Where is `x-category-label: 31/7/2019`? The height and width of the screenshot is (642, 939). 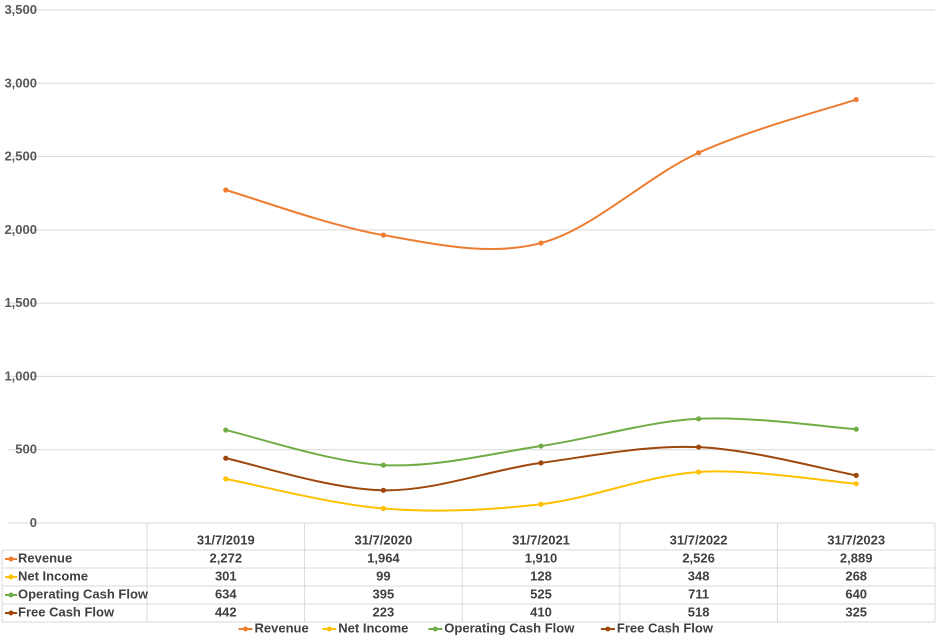
x-category-label: 31/7/2019 is located at coordinates (226, 539).